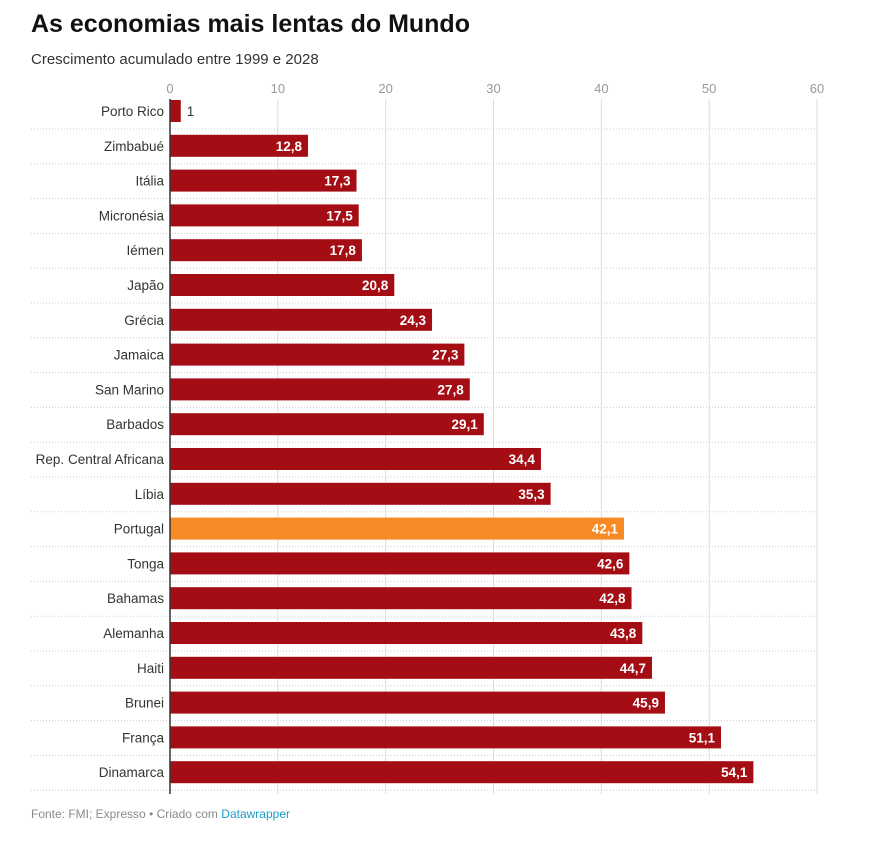 This screenshot has width=887, height=843. Describe the element at coordinates (339, 215) in the screenshot. I see `value-label: 17,5` at that location.